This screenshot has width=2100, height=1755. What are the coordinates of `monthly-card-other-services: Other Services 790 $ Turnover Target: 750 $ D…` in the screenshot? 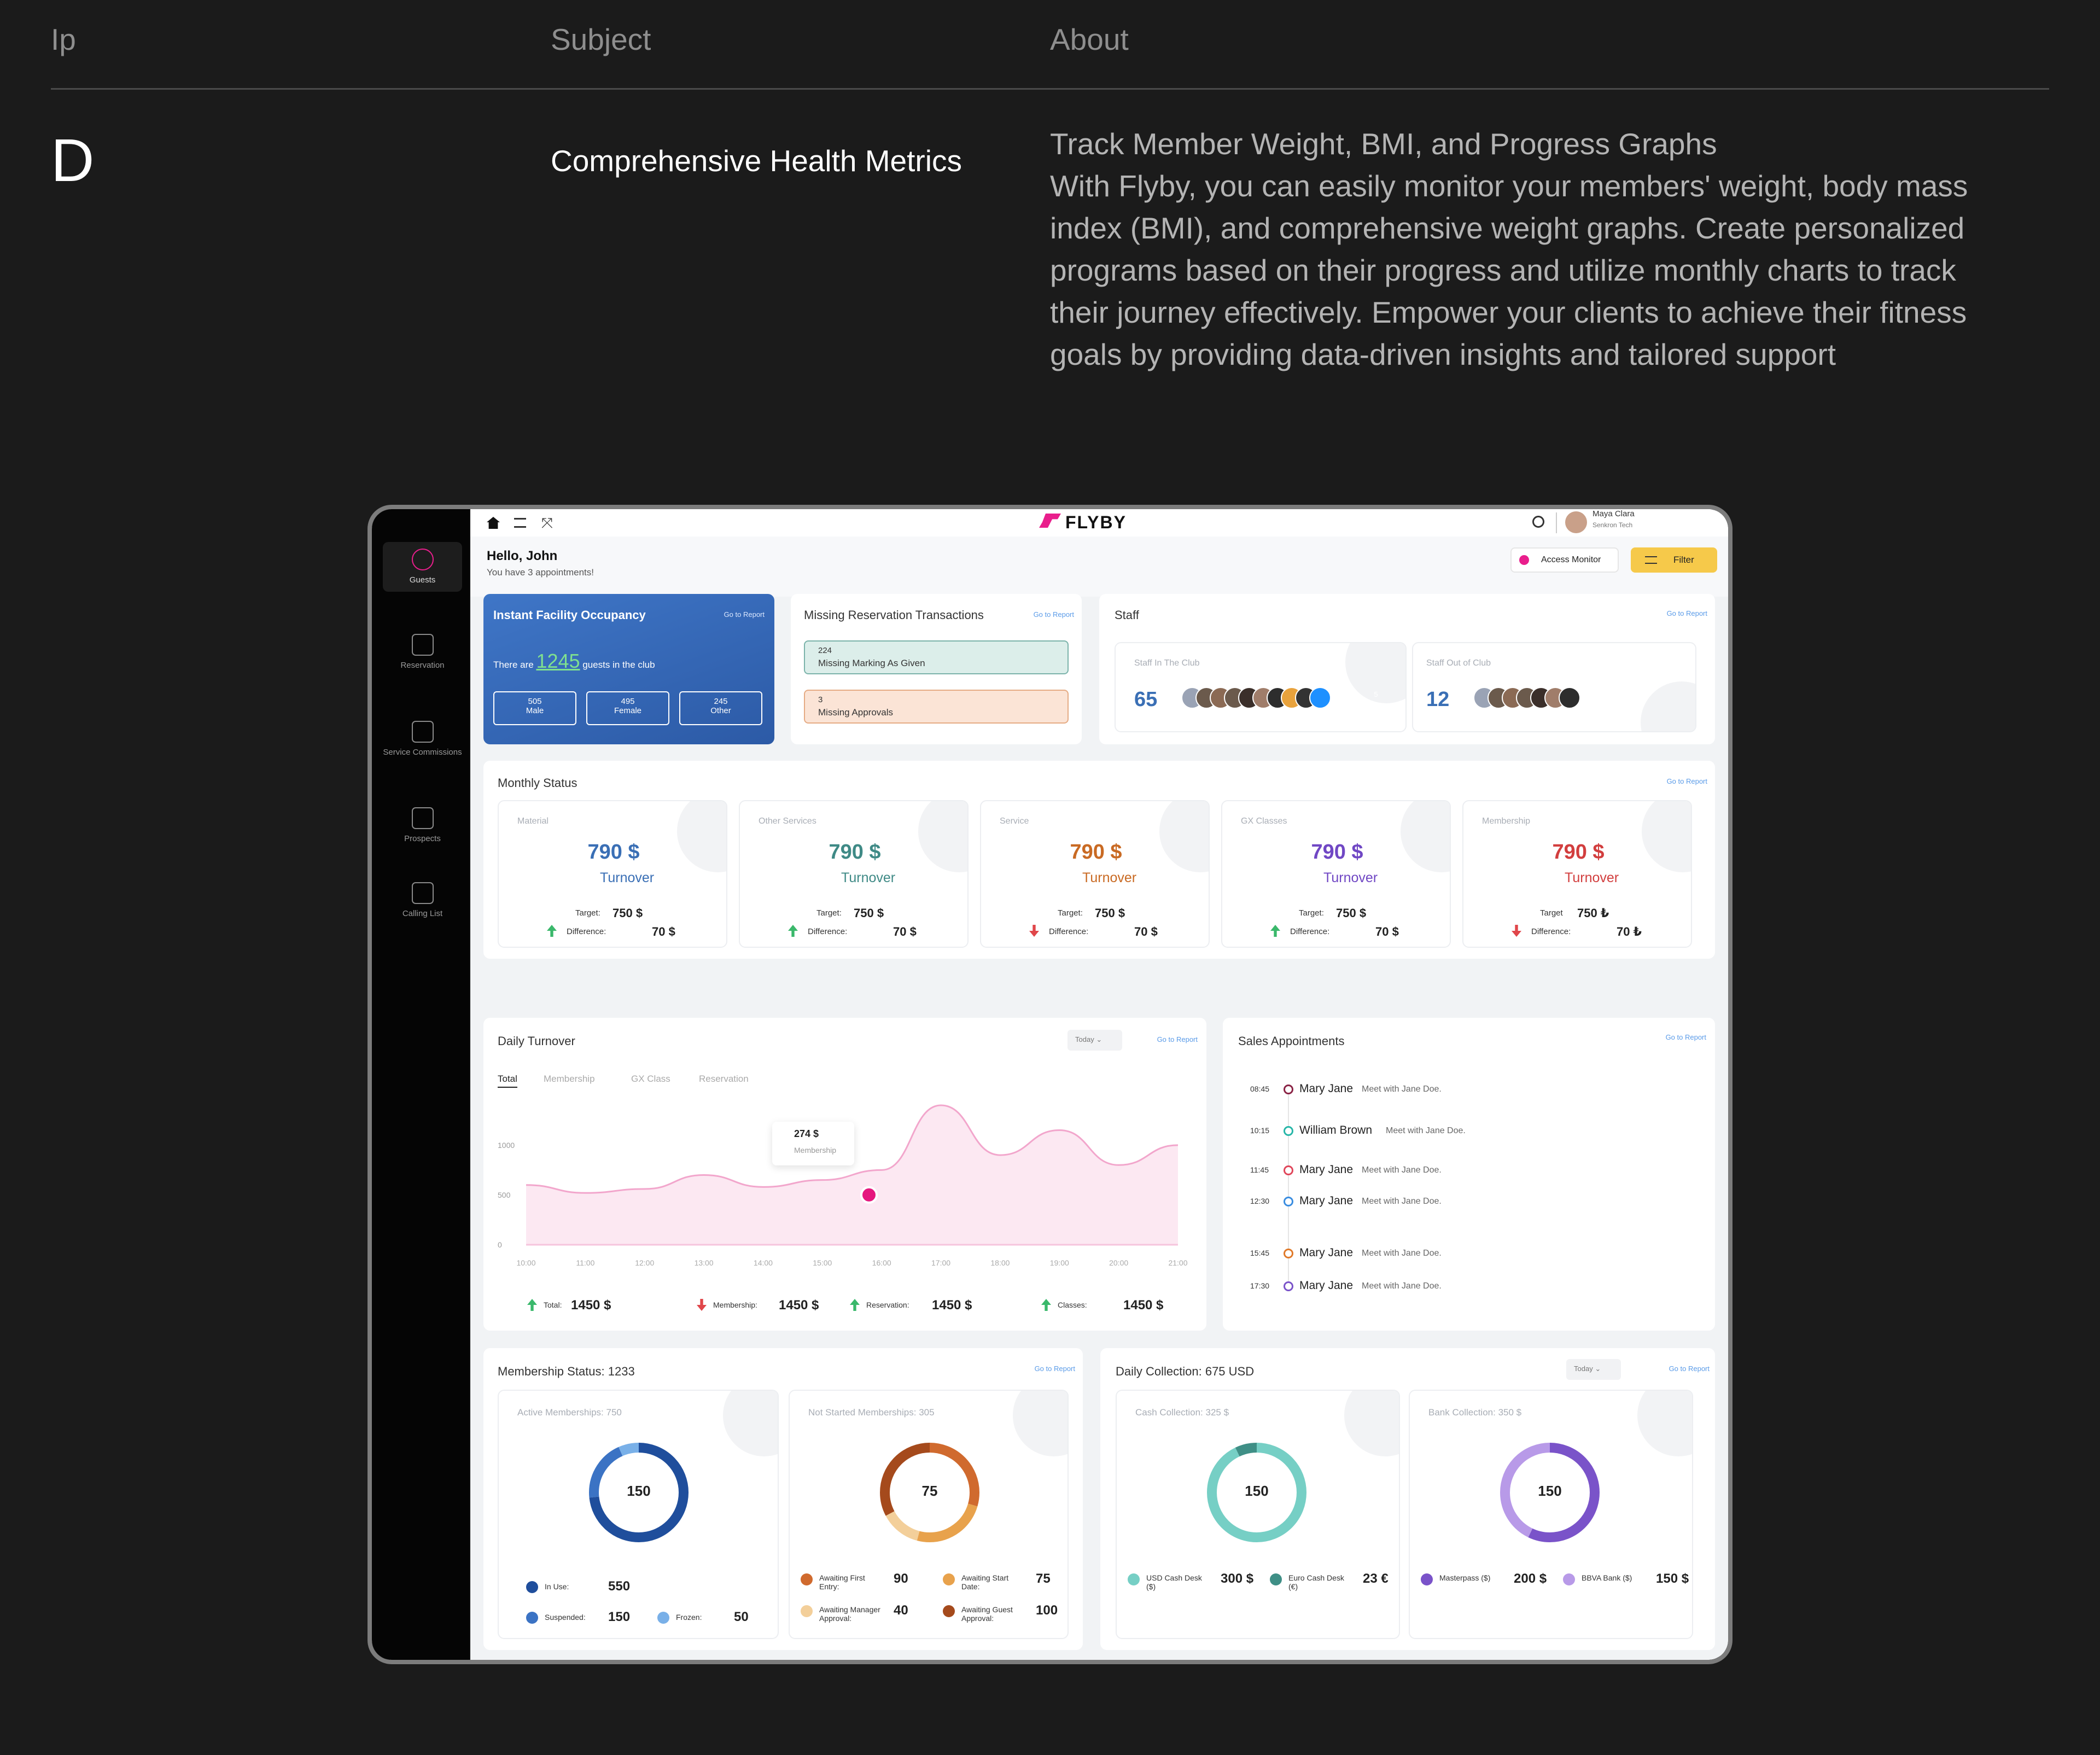 It's located at (854, 874).